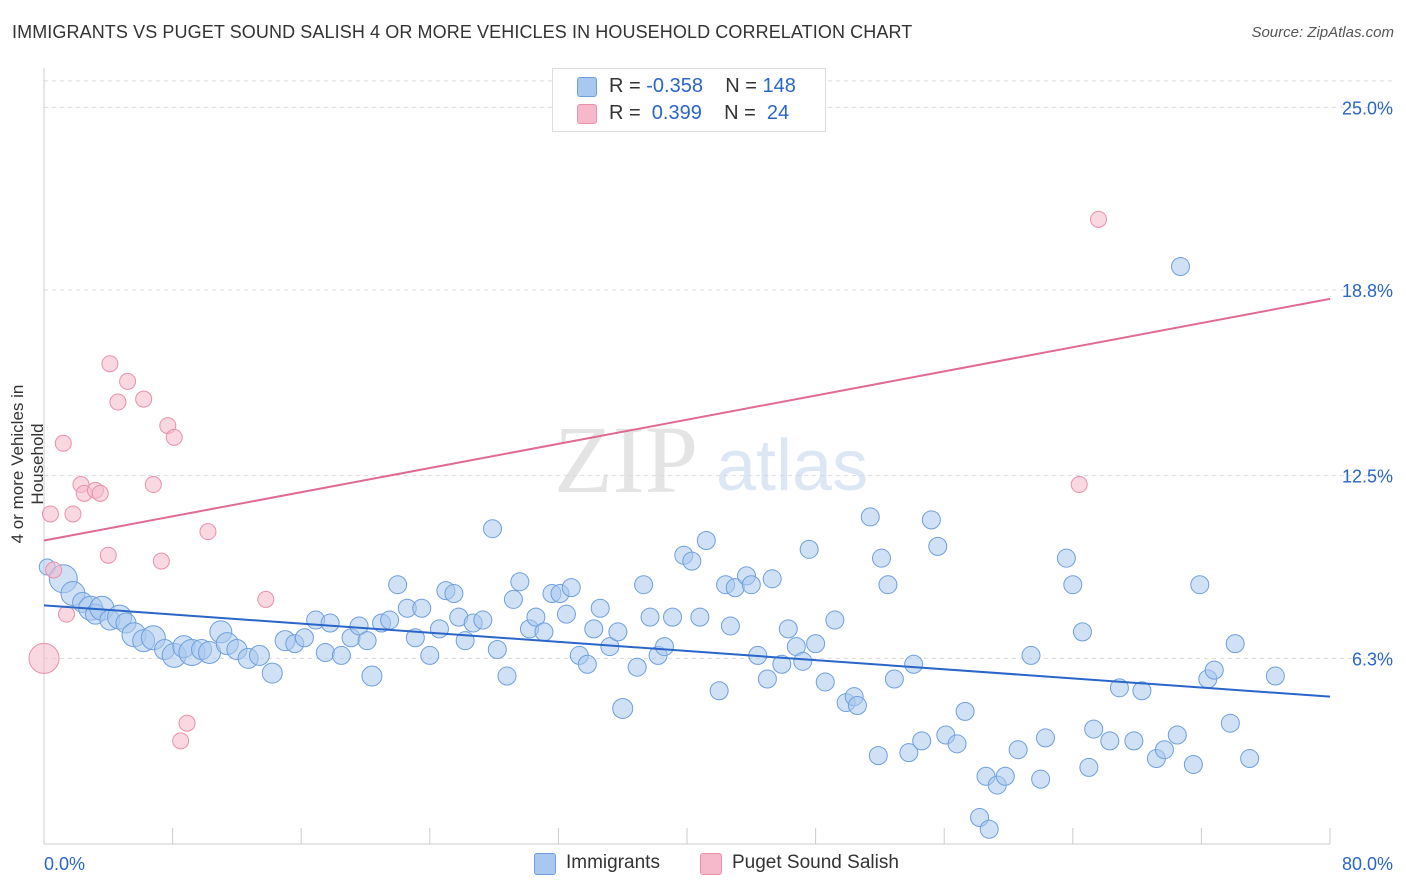  I want to click on watermark-zip: ZIP, so click(626, 459).